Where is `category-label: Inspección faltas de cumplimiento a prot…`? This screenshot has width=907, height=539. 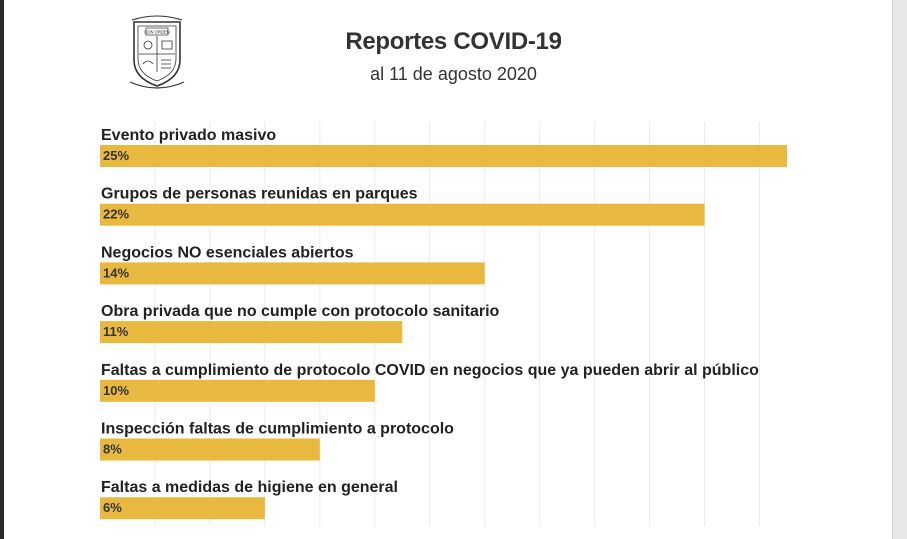 category-label: Inspección faltas de cumplimiento a prot… is located at coordinates (277, 429).